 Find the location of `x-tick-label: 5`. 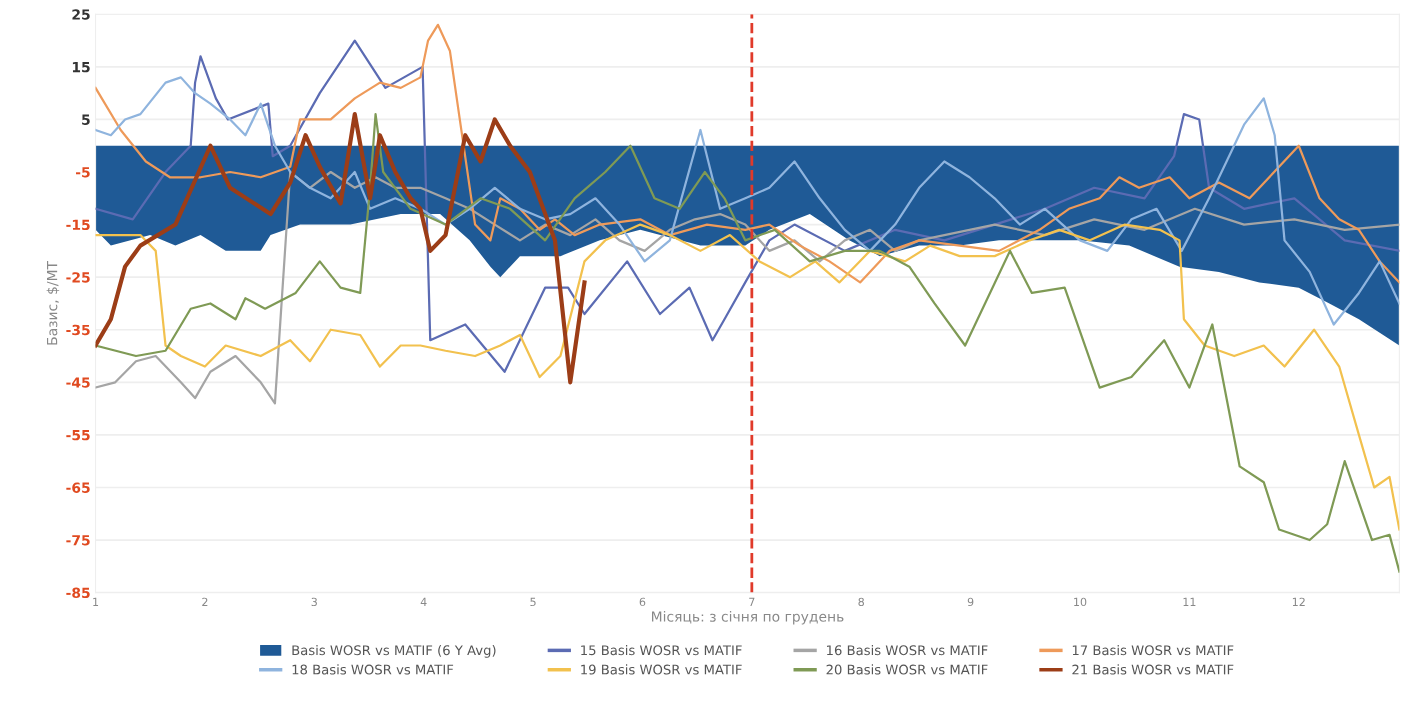

x-tick-label: 5 is located at coordinates (533, 602).